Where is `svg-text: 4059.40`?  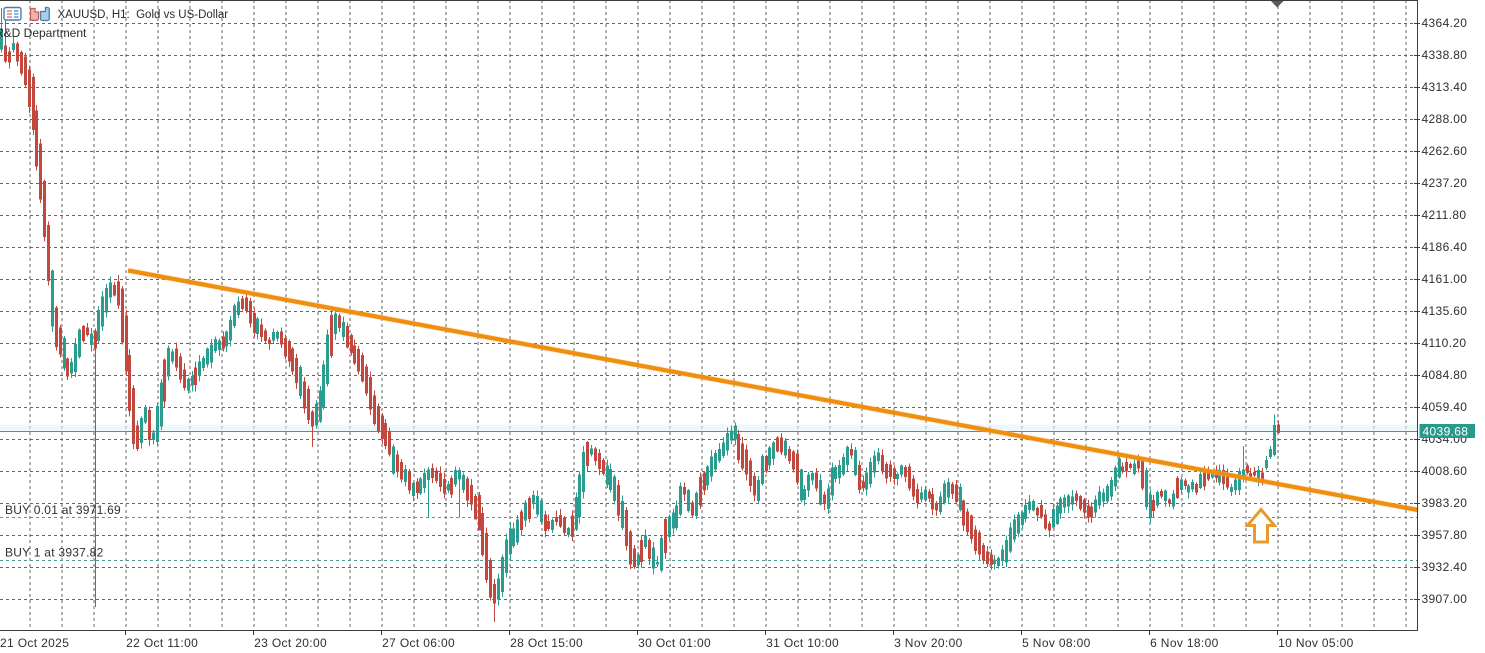
svg-text: 4059.40 is located at coordinates (1445, 407).